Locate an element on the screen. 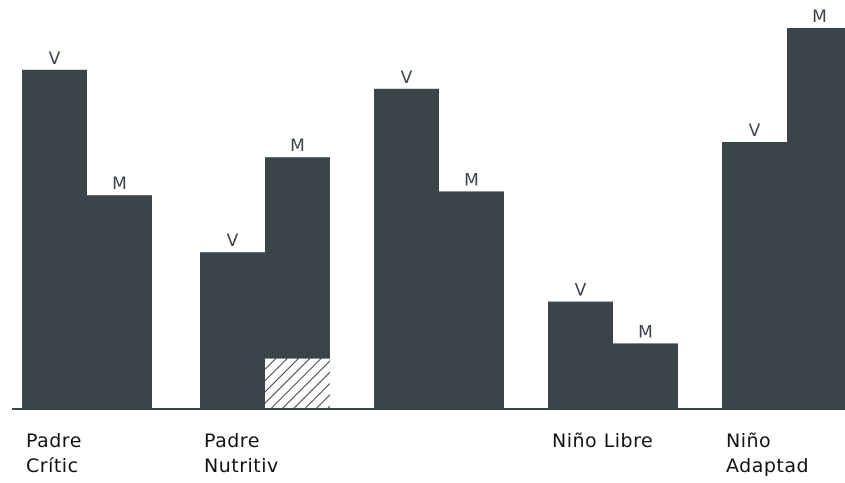 Image resolution: width=845 pixels, height=483 pixels. category-label-1-line-1: Nutritiv is located at coordinates (241, 466).